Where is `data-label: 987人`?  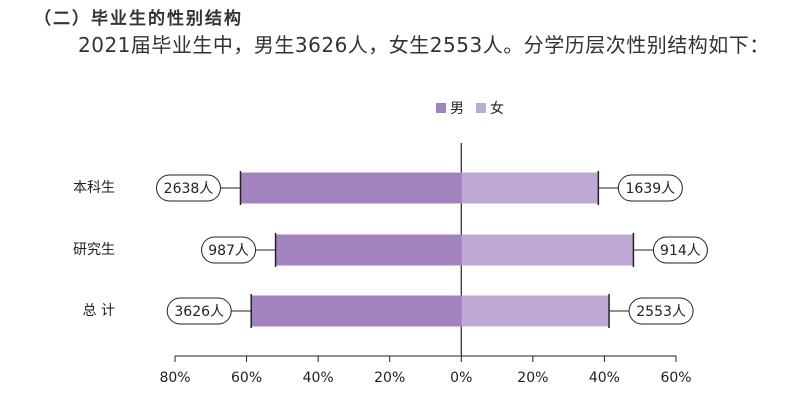 data-label: 987人 is located at coordinates (228, 251).